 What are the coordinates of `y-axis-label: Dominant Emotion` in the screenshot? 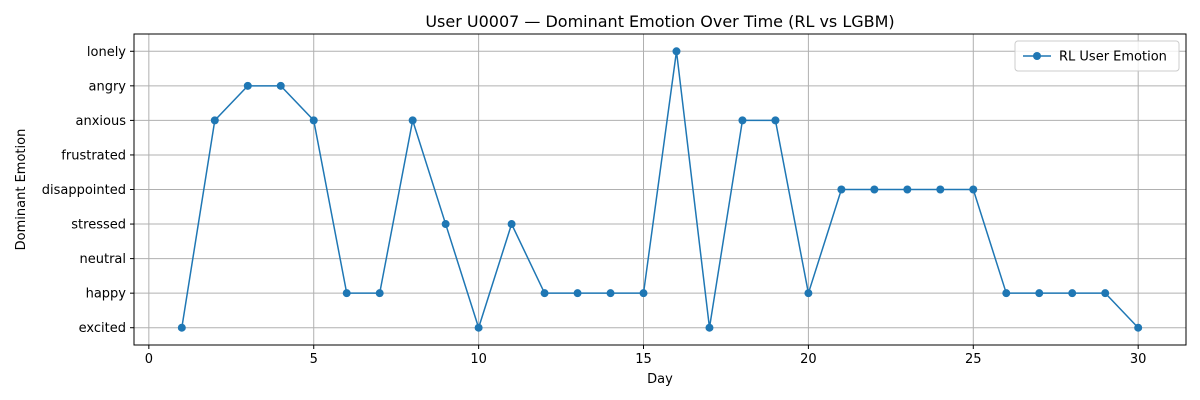 It's located at (21, 190).